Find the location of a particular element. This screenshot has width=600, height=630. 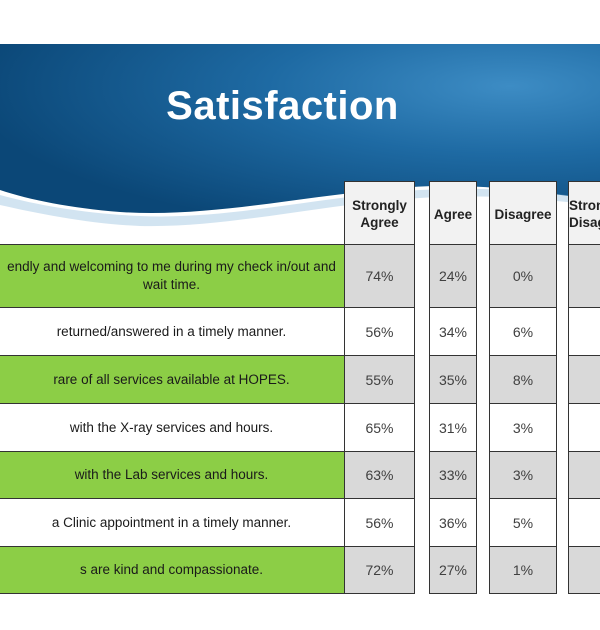

value-cell: 72% is located at coordinates (379, 570).